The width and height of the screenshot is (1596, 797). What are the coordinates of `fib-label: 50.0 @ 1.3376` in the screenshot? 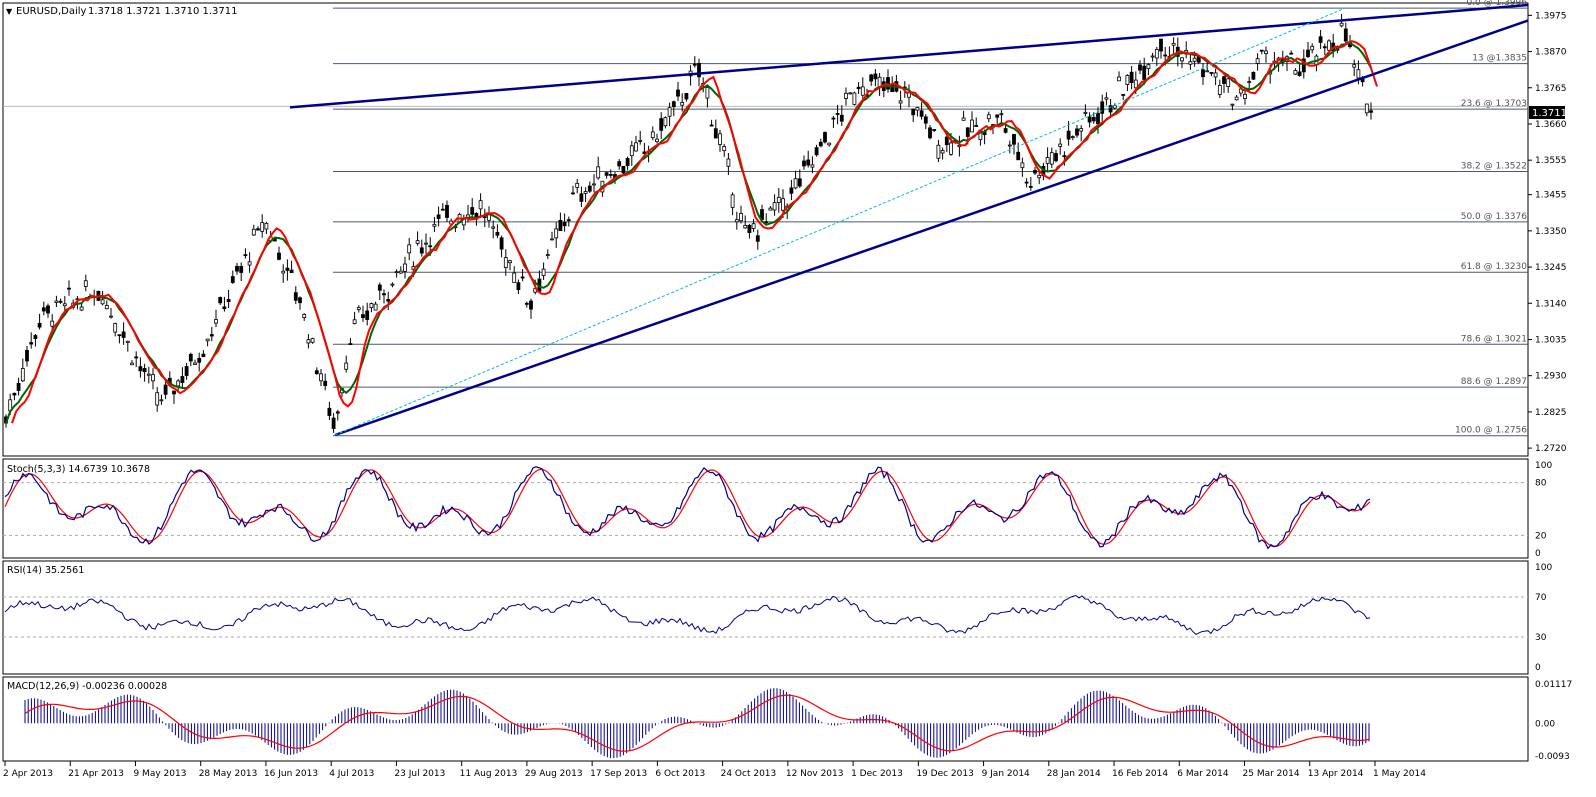 It's located at (1494, 217).